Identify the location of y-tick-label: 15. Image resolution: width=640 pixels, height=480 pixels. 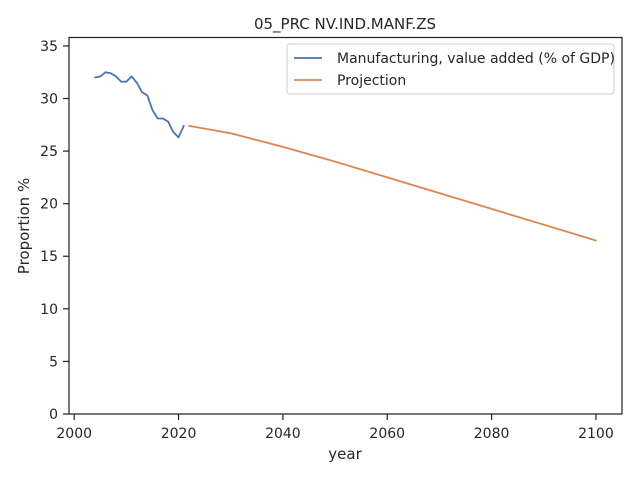
(49, 257).